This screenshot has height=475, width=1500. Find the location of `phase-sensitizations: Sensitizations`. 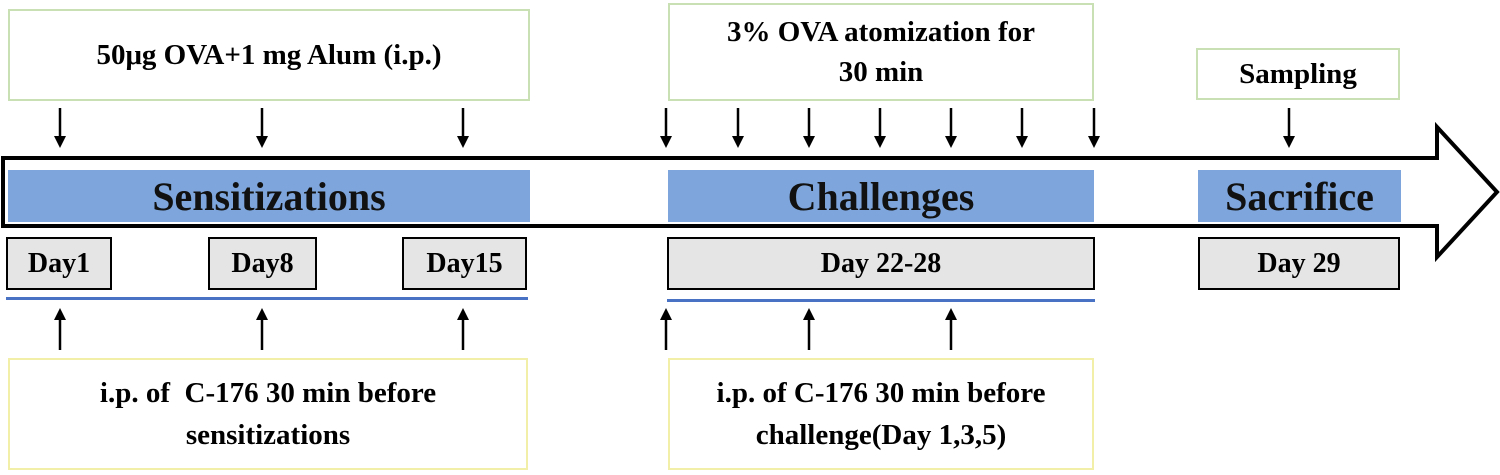

phase-sensitizations: Sensitizations is located at coordinates (269, 196).